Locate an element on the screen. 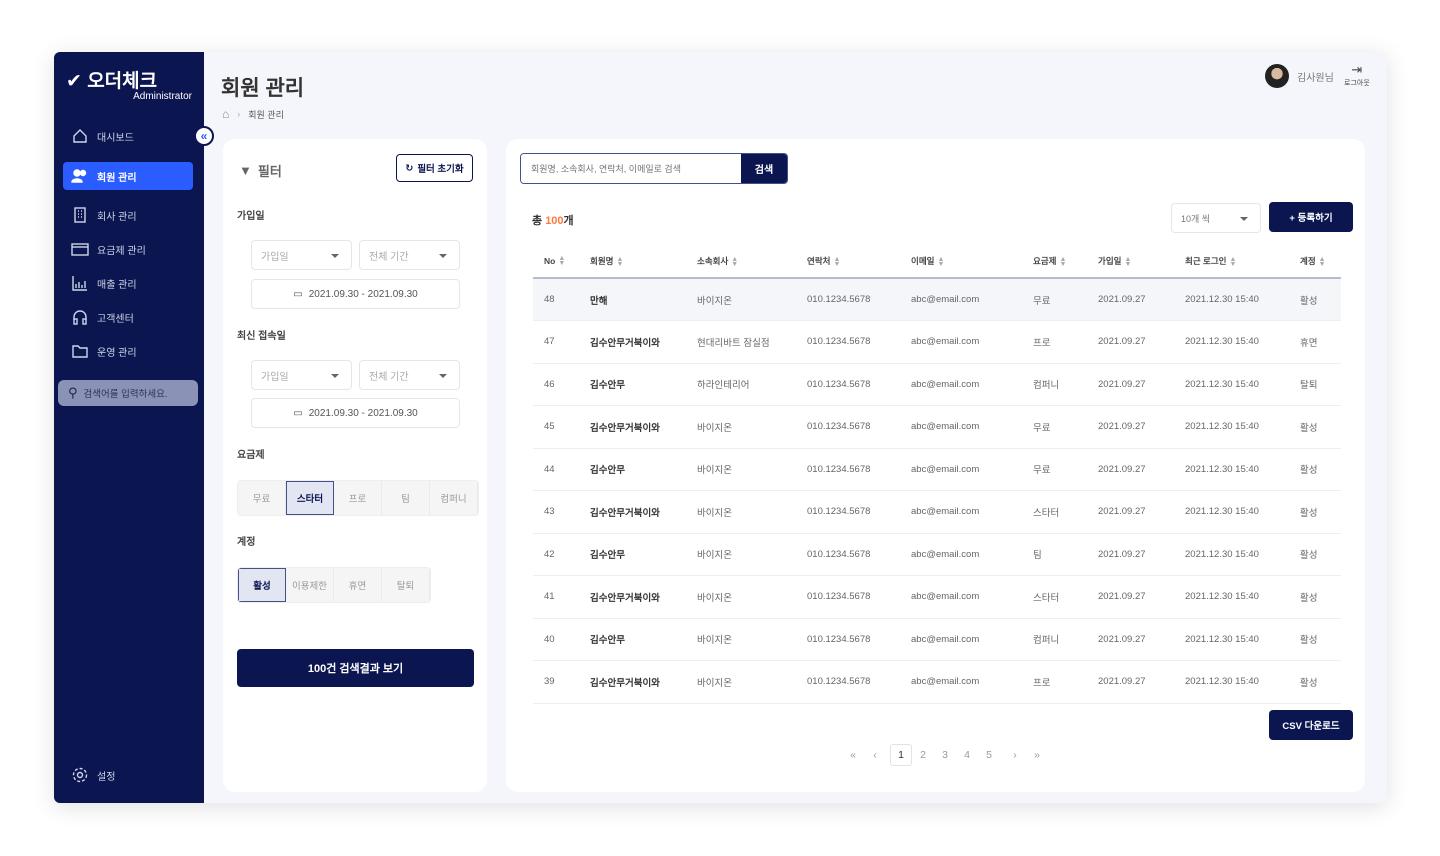 The image size is (1440, 856). plan-option: 컴퍼니 is located at coordinates (454, 498).